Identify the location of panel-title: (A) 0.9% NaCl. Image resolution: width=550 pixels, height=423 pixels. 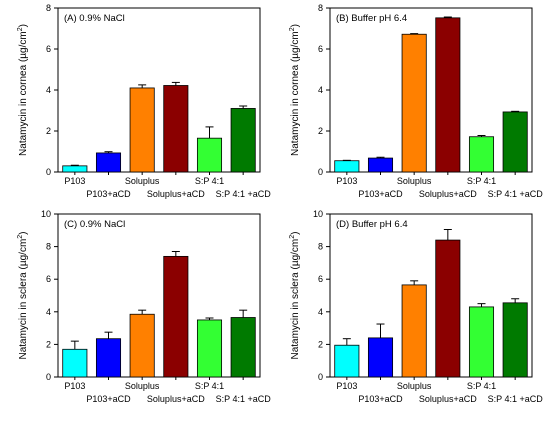
(94, 18).